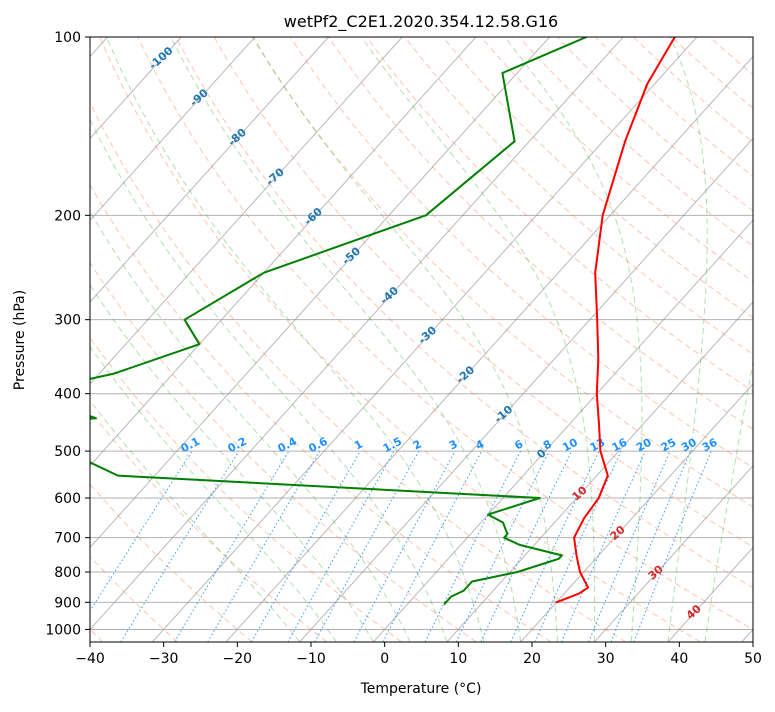 This screenshot has height=712, width=775. I want to click on x-tick-label: 10, so click(458, 659).